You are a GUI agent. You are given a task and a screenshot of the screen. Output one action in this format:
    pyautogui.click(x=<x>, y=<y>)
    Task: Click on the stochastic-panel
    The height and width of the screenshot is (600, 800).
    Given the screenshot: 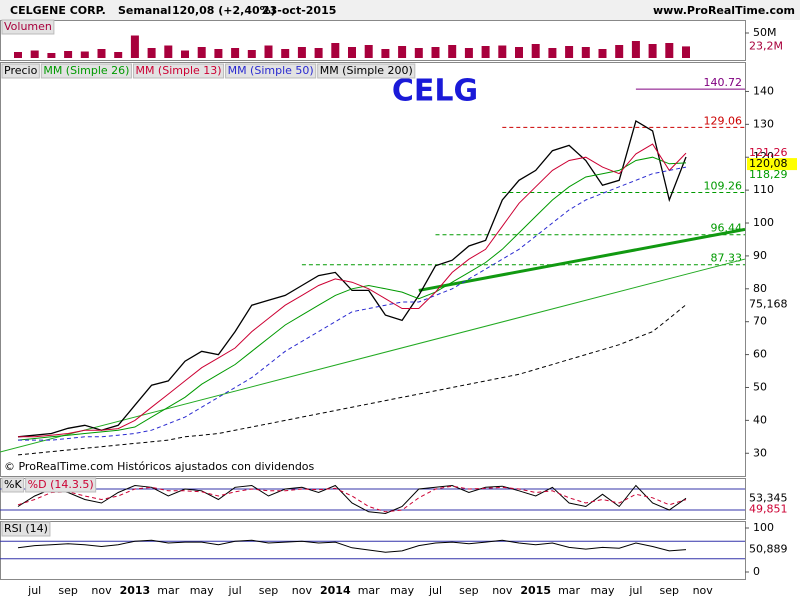 What is the action you would take?
    pyautogui.click(x=373, y=499)
    